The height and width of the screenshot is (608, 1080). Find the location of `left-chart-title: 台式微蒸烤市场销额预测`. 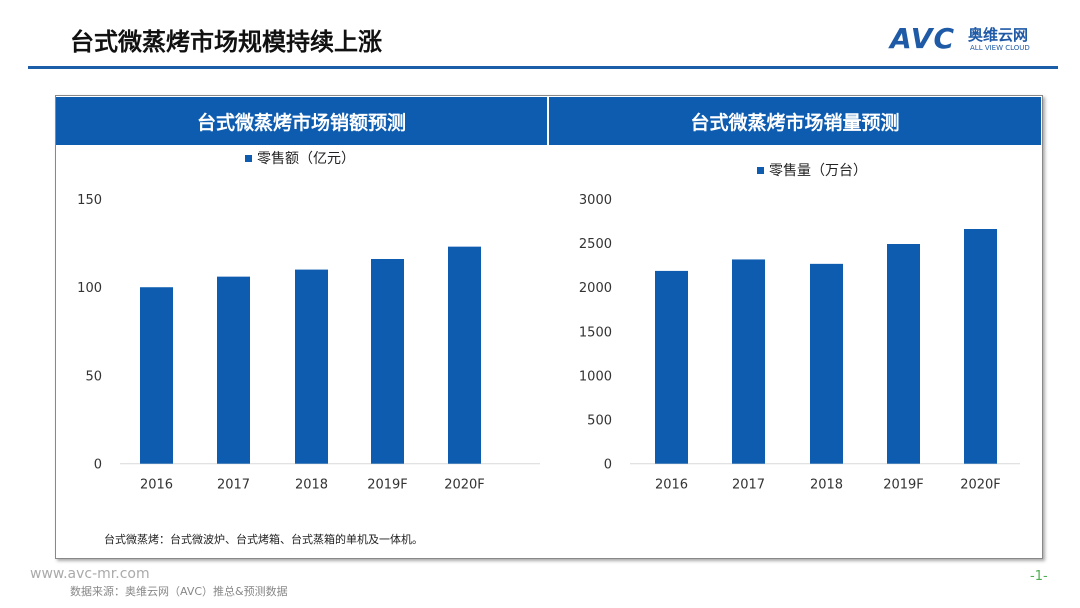

left-chart-title: 台式微蒸烤市场销额预测 is located at coordinates (301, 121).